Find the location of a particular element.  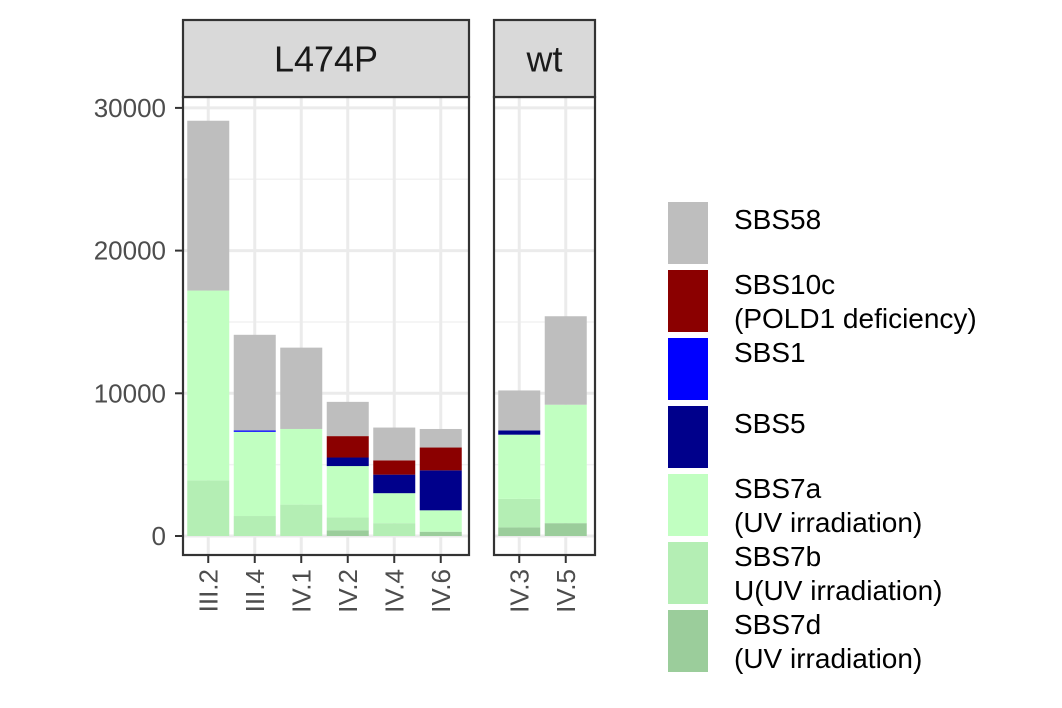

y-tick-label: 20000 is located at coordinates (130, 251).